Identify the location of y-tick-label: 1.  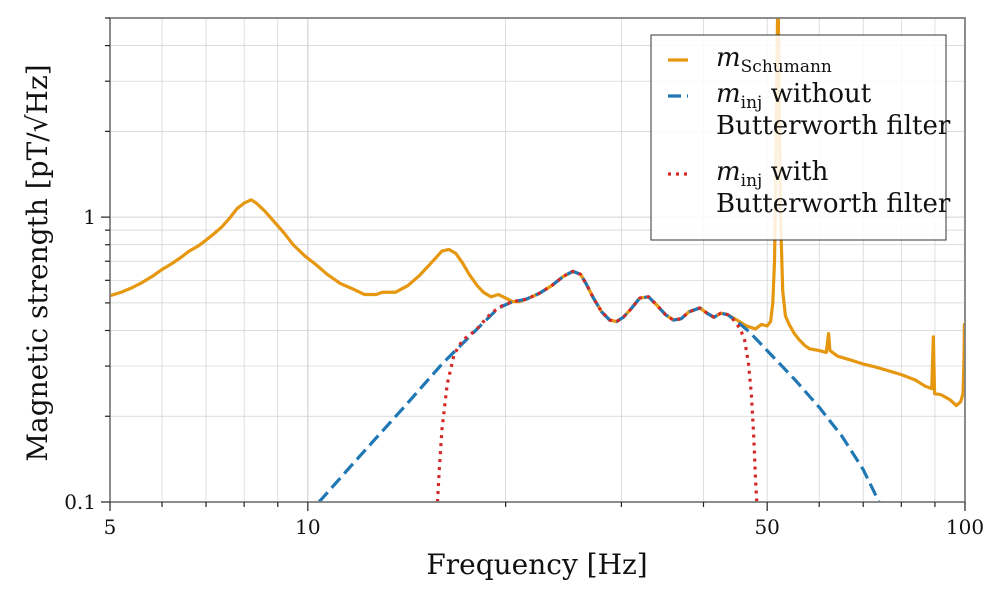
(89, 217).